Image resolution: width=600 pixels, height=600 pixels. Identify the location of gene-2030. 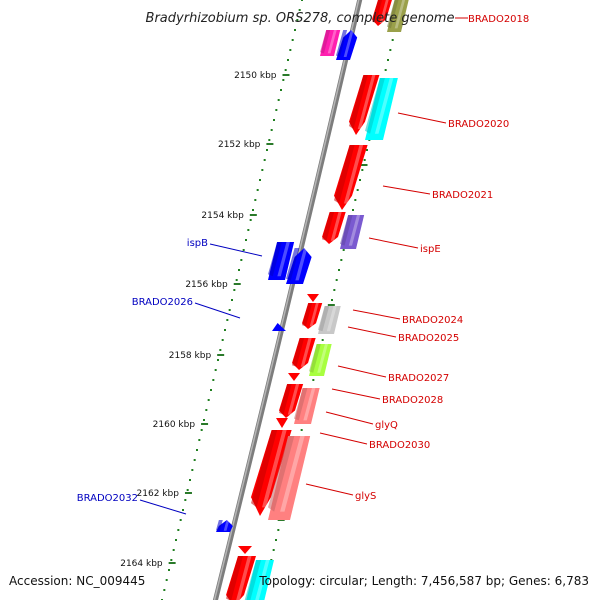
(282, 423).